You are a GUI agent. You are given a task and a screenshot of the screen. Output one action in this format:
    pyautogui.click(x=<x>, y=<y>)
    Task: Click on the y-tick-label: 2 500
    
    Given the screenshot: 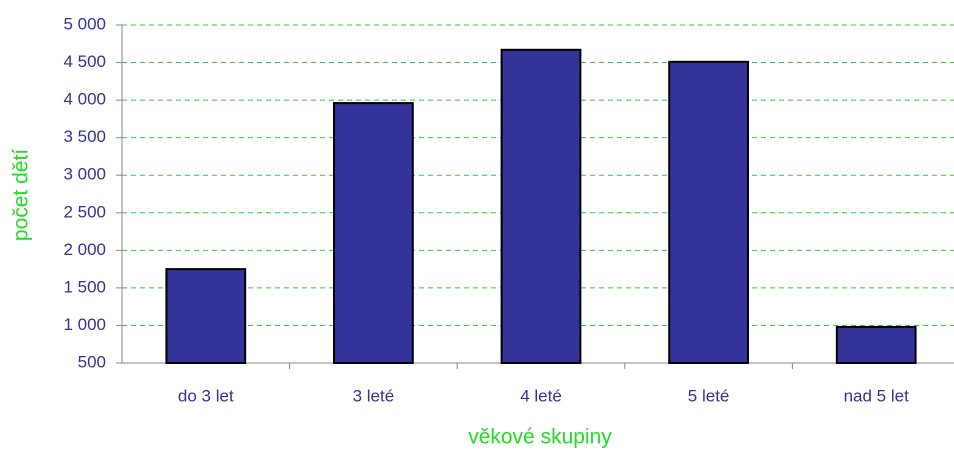 What is the action you would take?
    pyautogui.click(x=84, y=211)
    